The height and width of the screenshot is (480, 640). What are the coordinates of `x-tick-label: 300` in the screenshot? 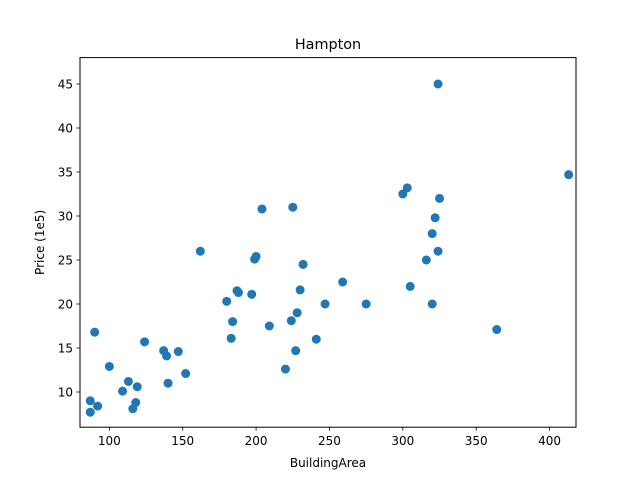 It's located at (402, 441).